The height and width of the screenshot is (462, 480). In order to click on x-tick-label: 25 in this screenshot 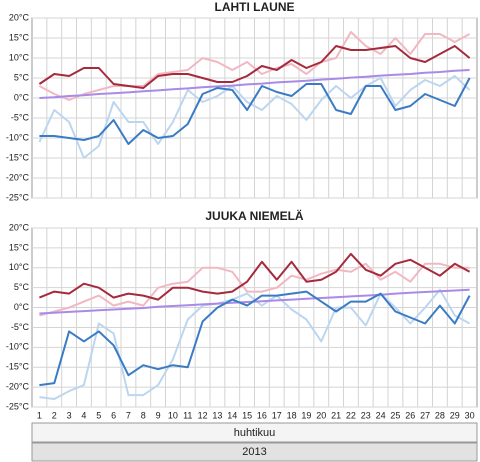, I will do `click(395, 415)`.